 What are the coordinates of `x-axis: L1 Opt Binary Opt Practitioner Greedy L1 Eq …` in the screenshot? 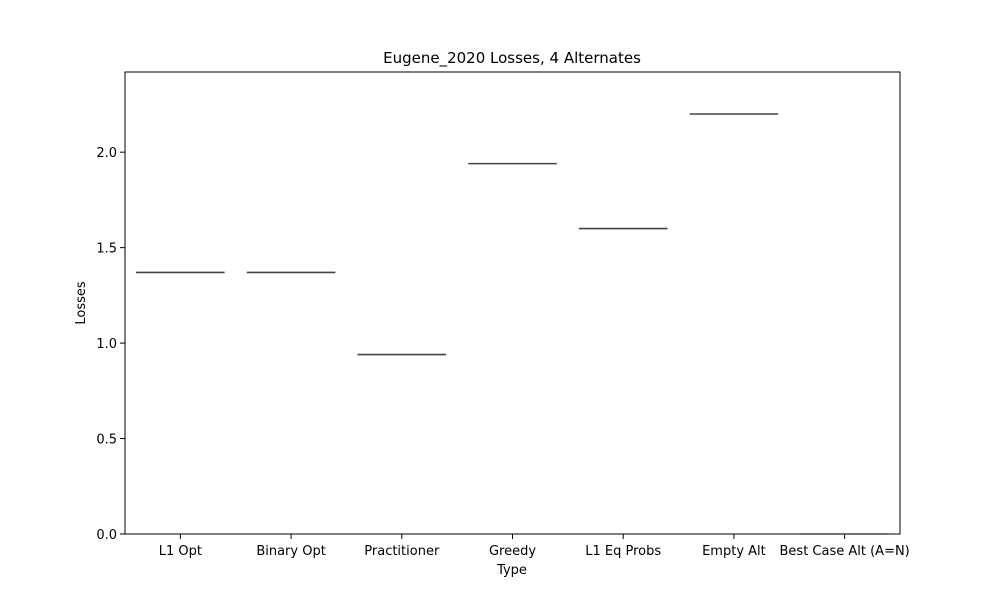 It's located at (534, 546).